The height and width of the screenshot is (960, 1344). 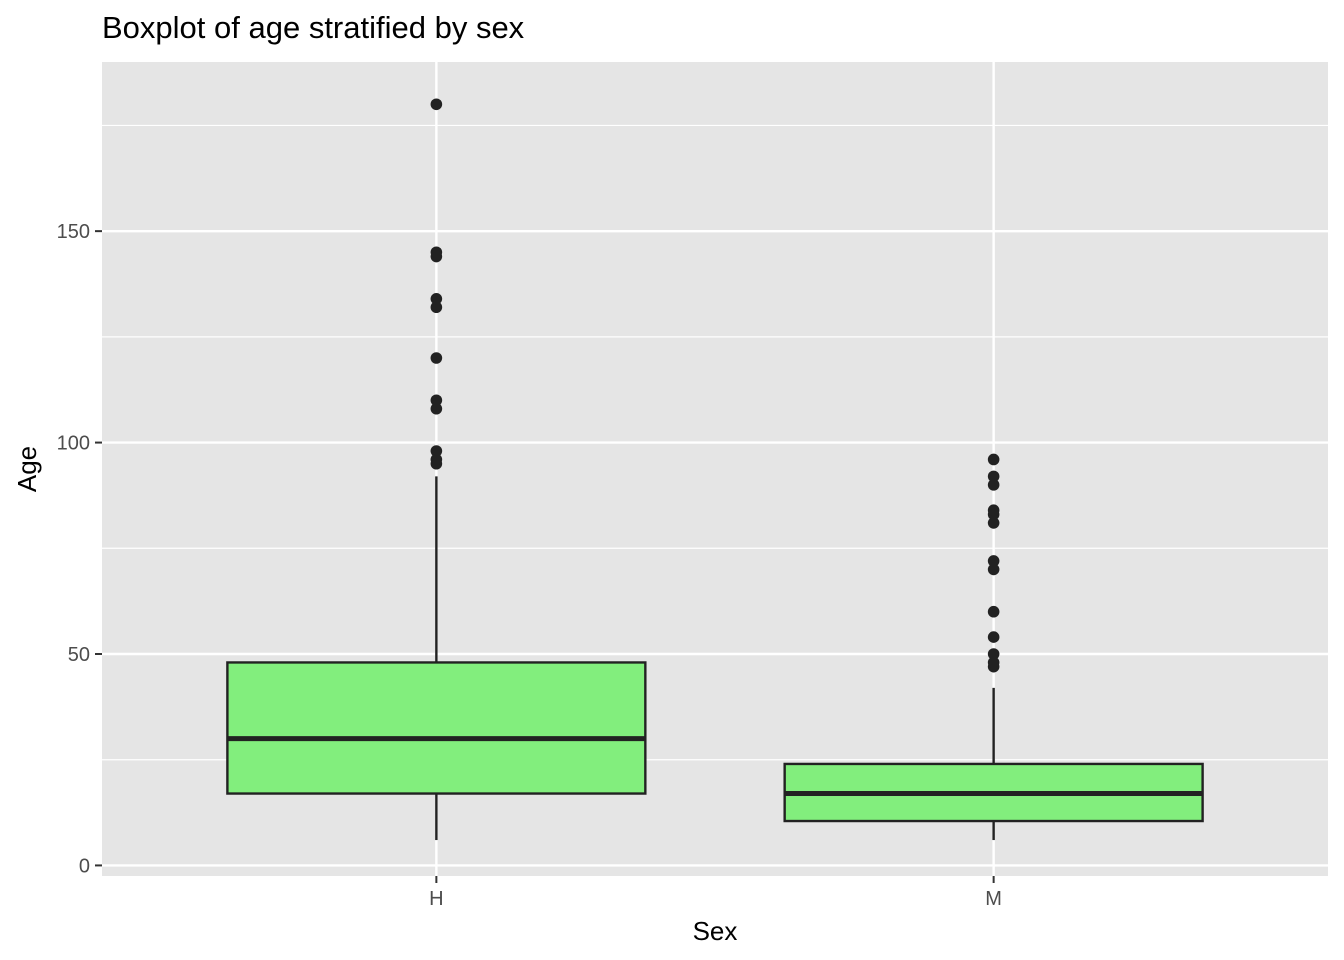 What do you see at coordinates (436, 728) in the screenshot?
I see `box-iqr` at bounding box center [436, 728].